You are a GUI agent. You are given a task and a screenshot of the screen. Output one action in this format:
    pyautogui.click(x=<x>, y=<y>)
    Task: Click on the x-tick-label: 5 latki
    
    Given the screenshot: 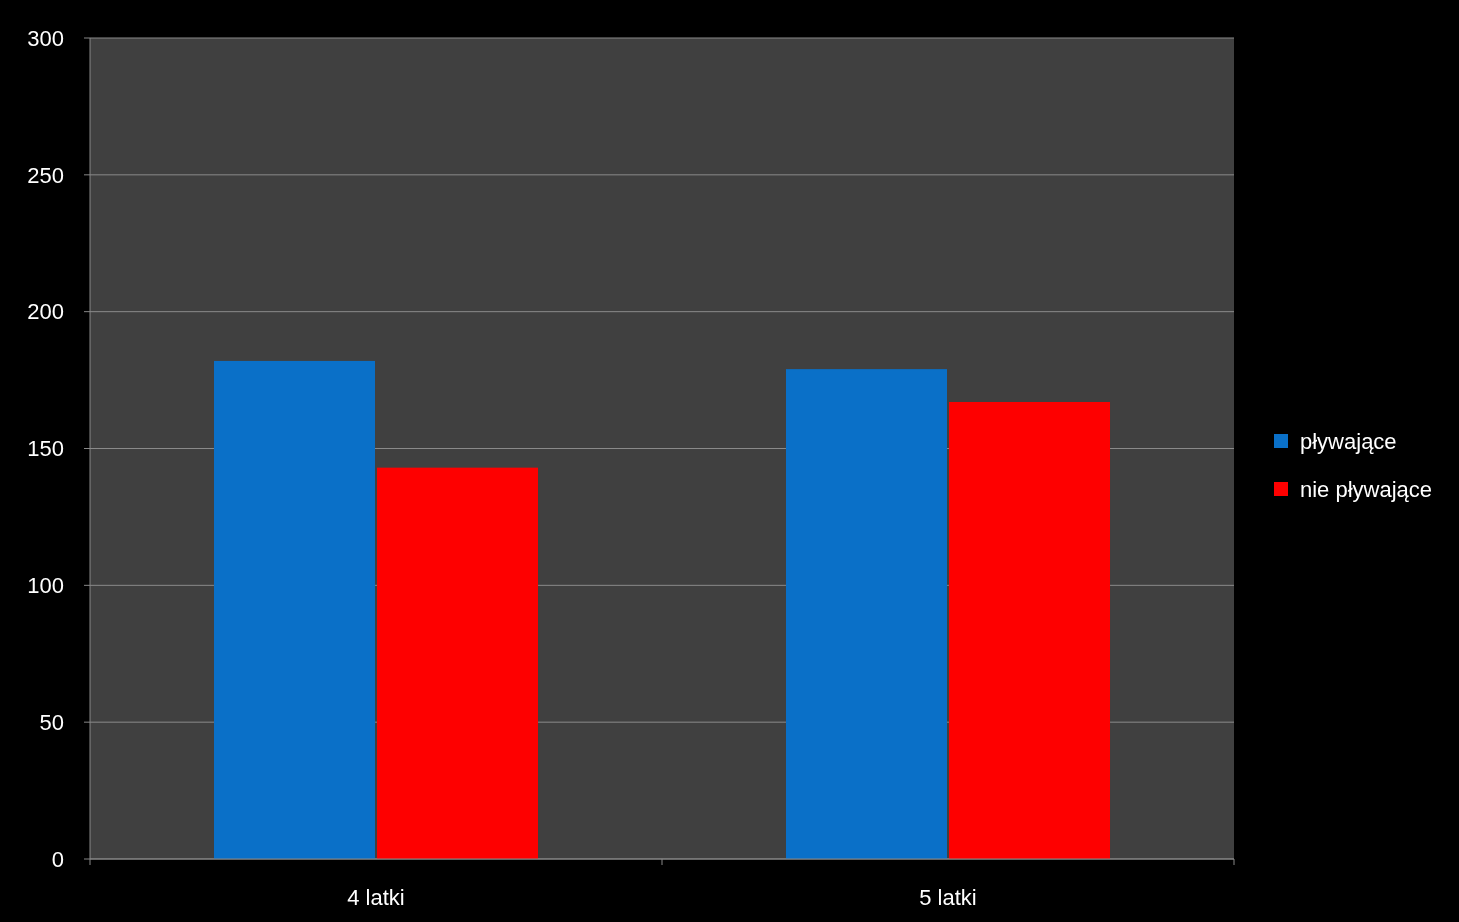 What is the action you would take?
    pyautogui.click(x=948, y=897)
    